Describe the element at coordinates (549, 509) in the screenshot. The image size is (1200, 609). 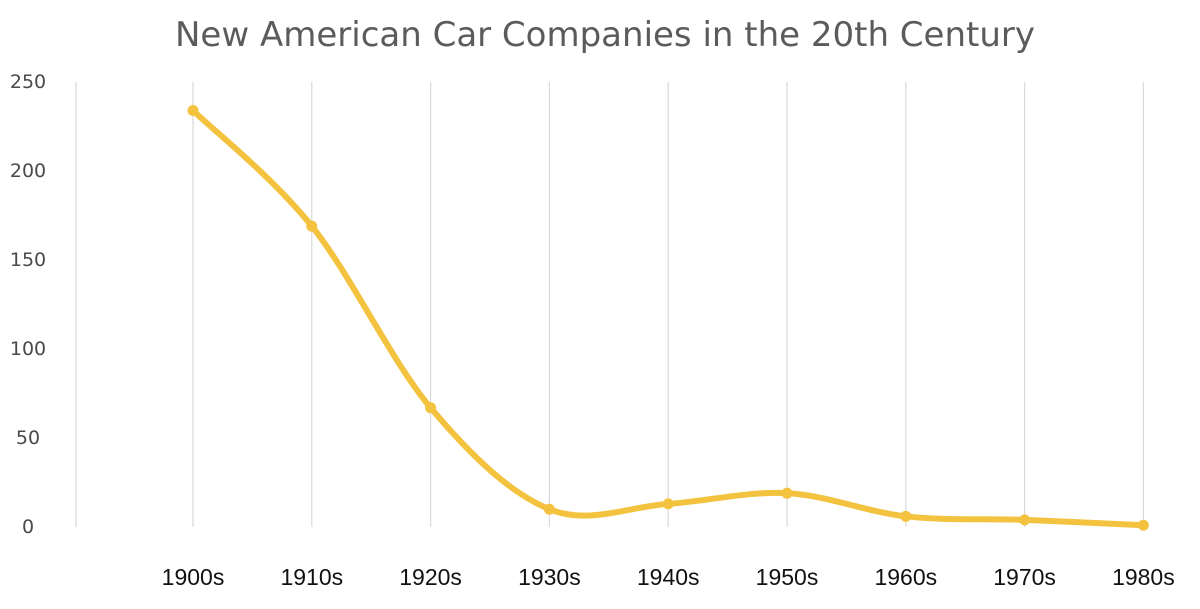
I see `data-point-1930s` at that location.